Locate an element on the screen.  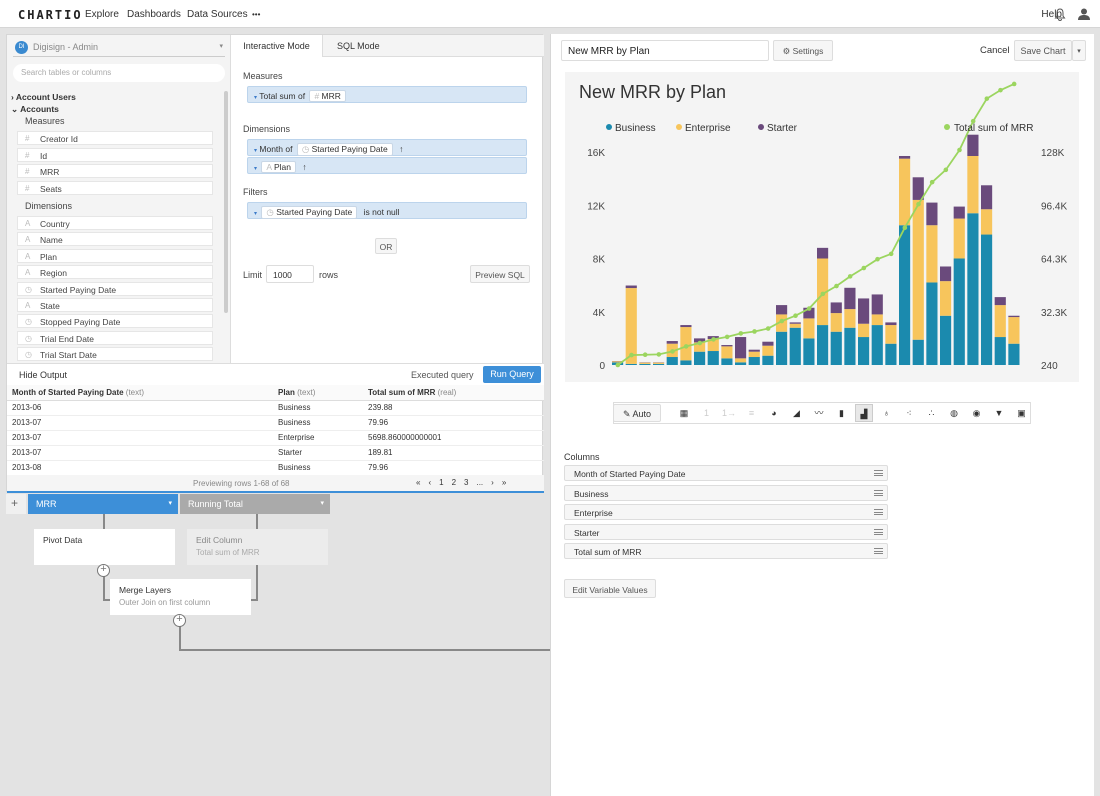
cancel-button: Cancel is located at coordinates (995, 50).